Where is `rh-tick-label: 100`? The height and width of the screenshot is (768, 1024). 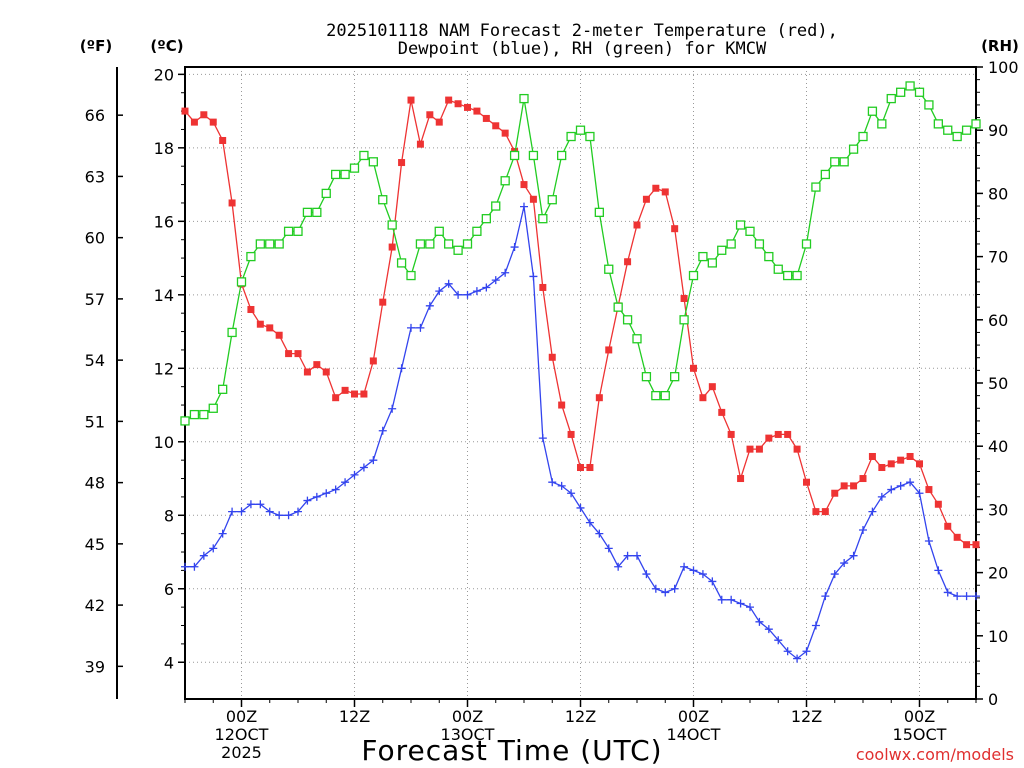
rh-tick-label: 100 is located at coordinates (1003, 67).